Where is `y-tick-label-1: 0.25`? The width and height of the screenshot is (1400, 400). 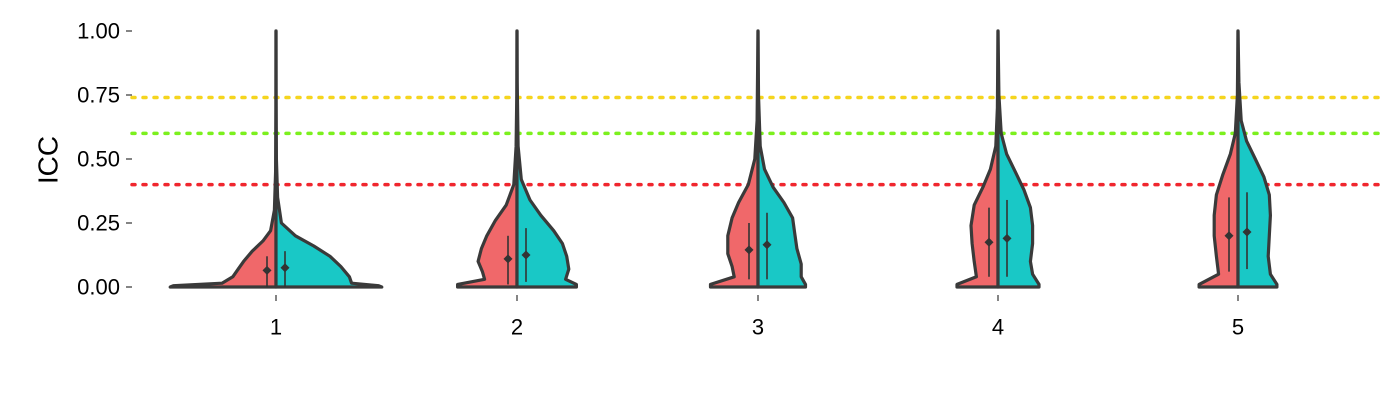
y-tick-label-1: 0.25 is located at coordinates (98, 223).